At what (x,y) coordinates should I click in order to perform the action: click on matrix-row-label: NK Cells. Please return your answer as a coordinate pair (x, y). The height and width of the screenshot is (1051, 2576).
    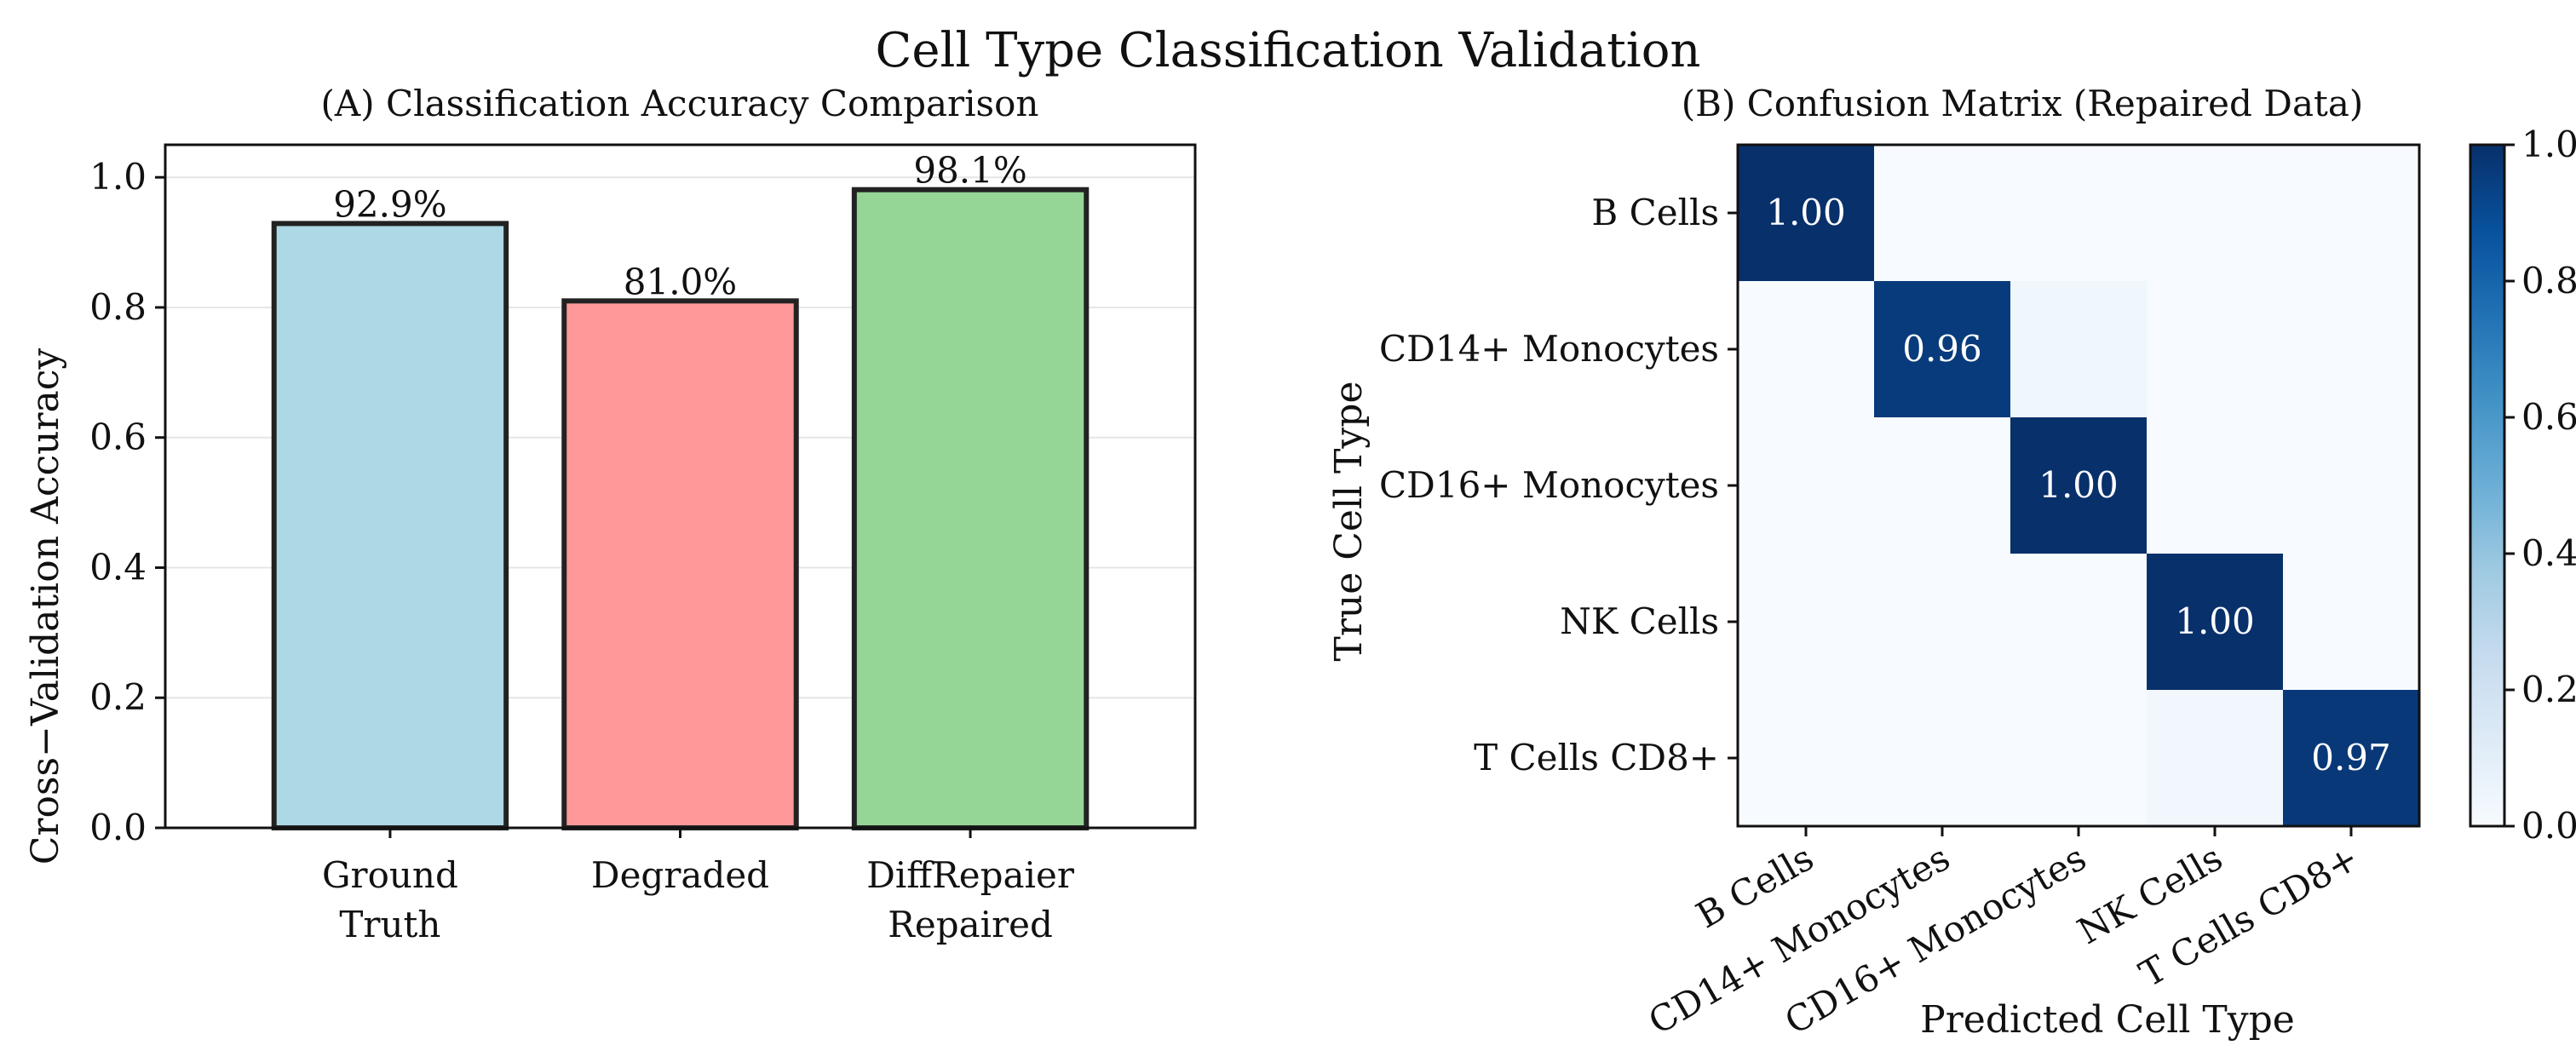
    Looking at the image, I should click on (1640, 621).